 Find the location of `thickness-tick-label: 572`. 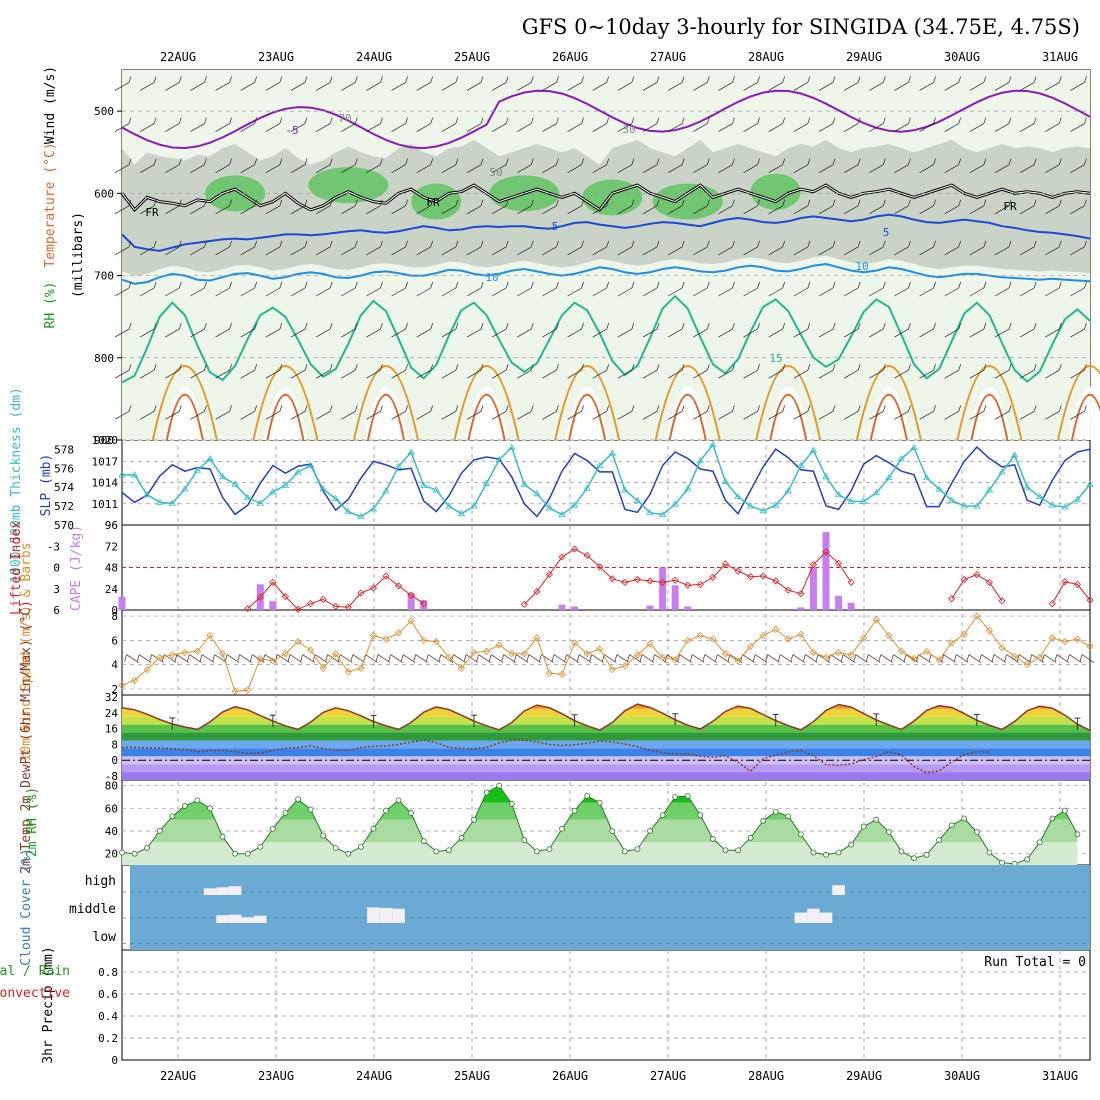

thickness-tick-label: 572 is located at coordinates (64, 506).